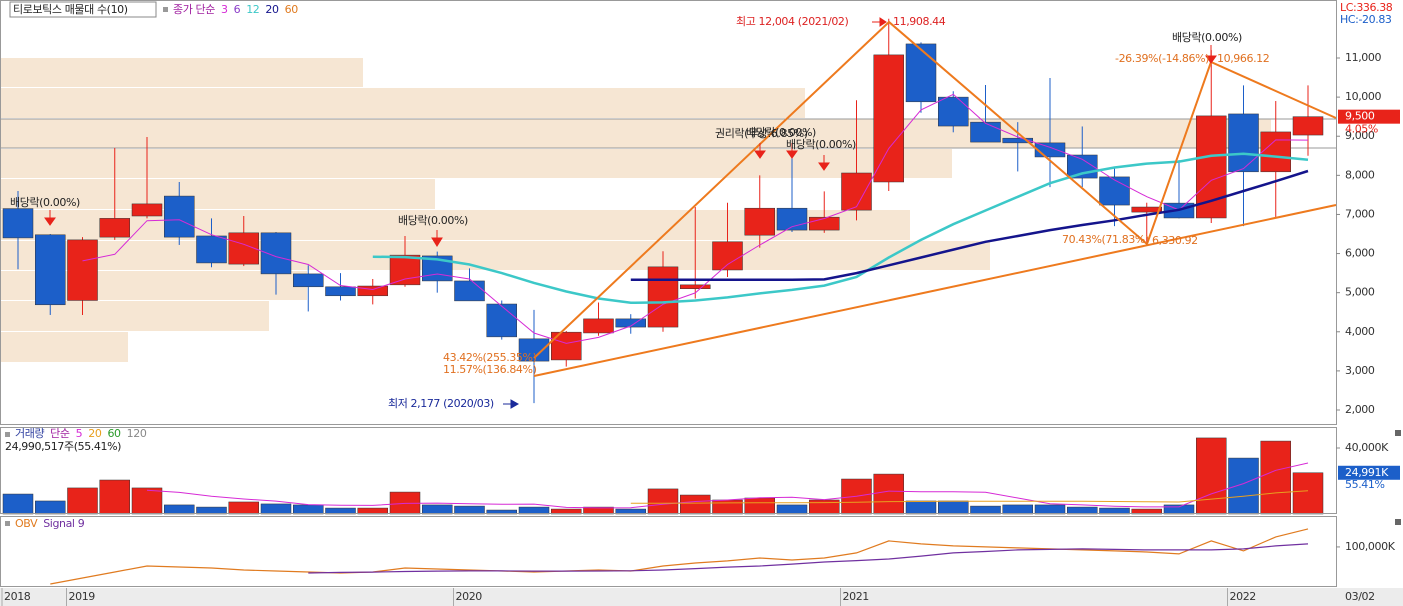 This screenshot has width=1403, height=606. I want to click on legend-entry: OBV, so click(26, 523).